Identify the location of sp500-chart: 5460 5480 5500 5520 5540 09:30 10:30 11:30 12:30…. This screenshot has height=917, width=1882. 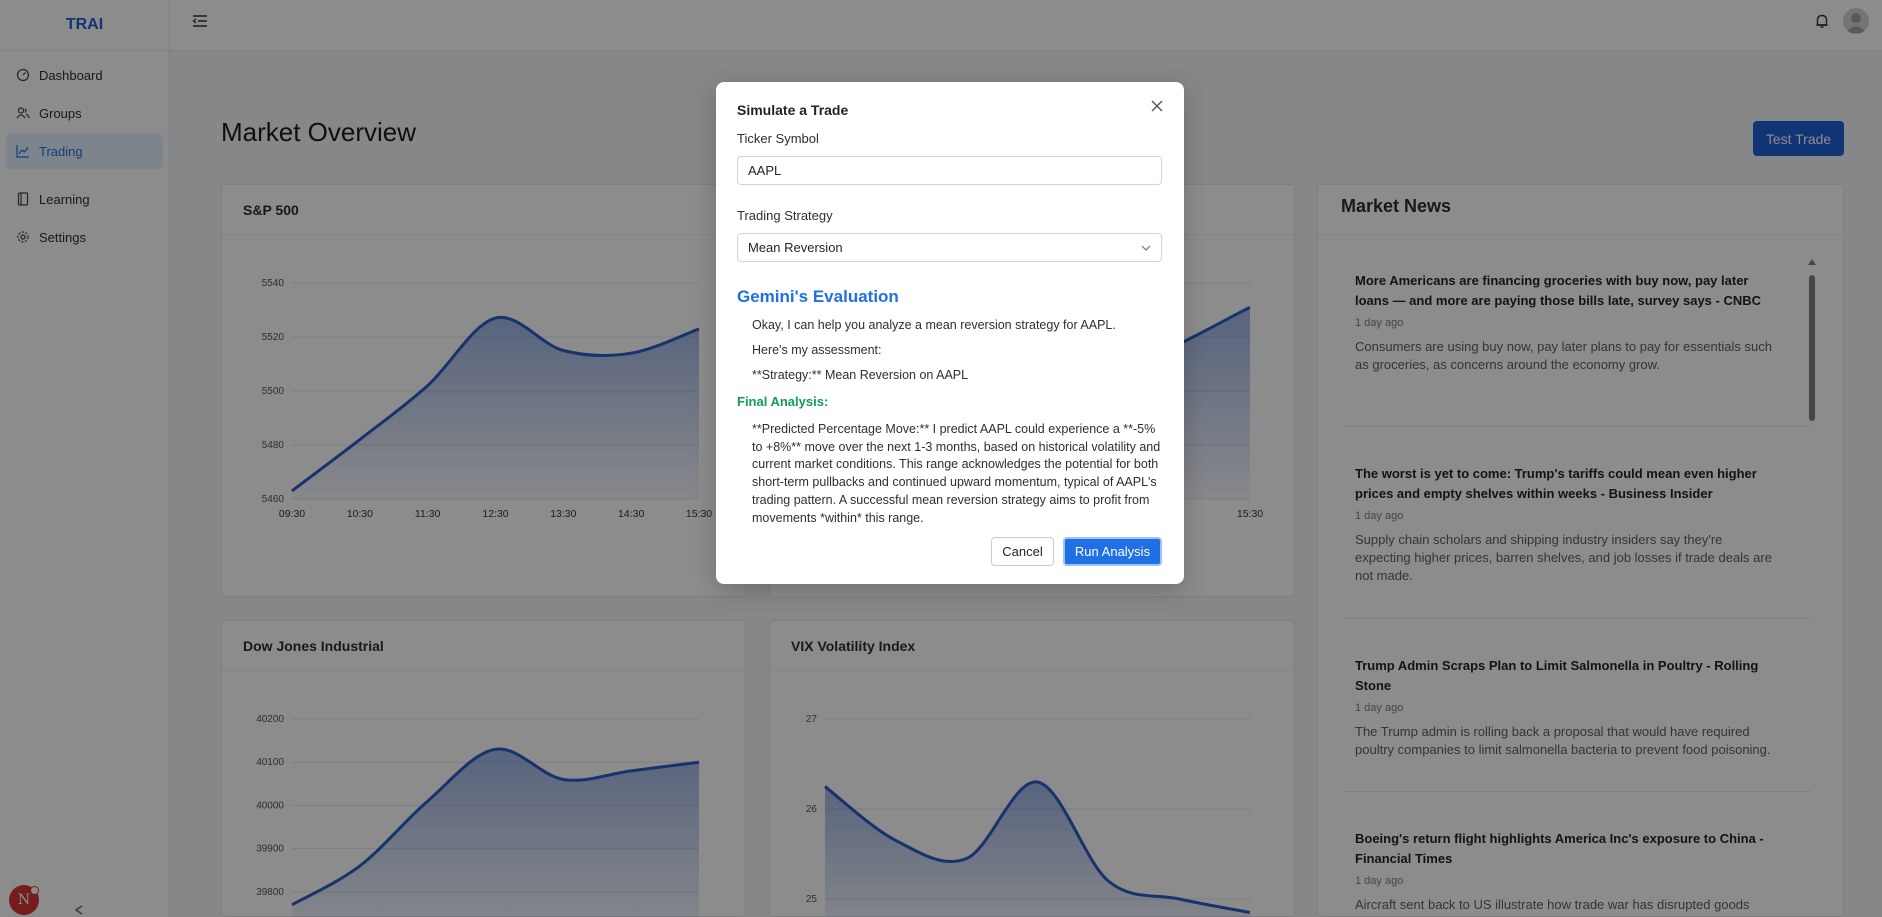
(487, 399).